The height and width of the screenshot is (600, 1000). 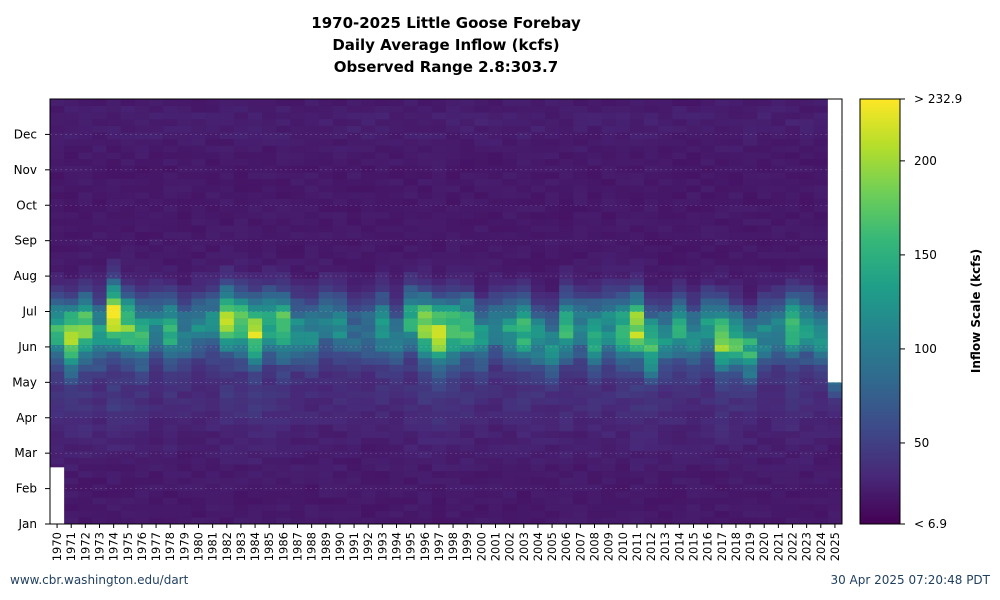 What do you see at coordinates (793, 546) in the screenshot?
I see `x-tick-label: 2022` at bounding box center [793, 546].